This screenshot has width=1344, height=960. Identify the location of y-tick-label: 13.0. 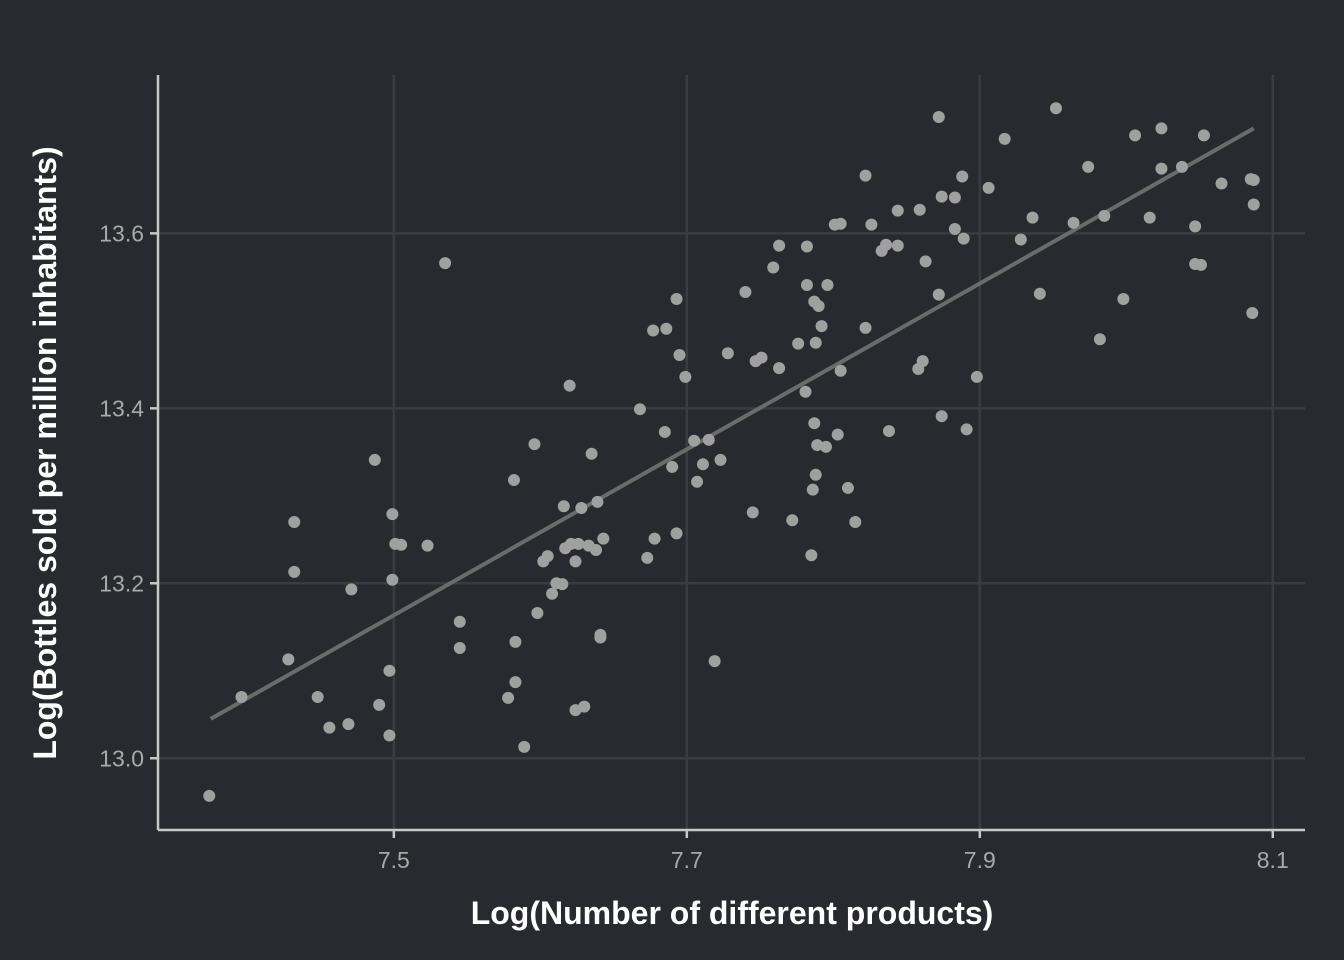
(121, 758).